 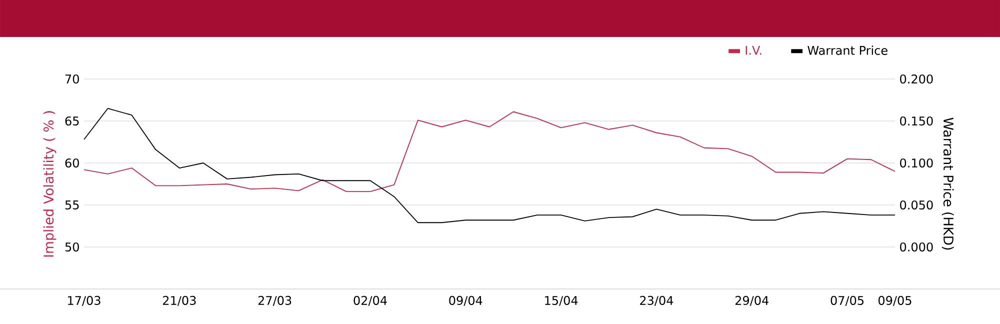 What do you see at coordinates (848, 50) in the screenshot?
I see `legend-label: Warrant Price` at bounding box center [848, 50].